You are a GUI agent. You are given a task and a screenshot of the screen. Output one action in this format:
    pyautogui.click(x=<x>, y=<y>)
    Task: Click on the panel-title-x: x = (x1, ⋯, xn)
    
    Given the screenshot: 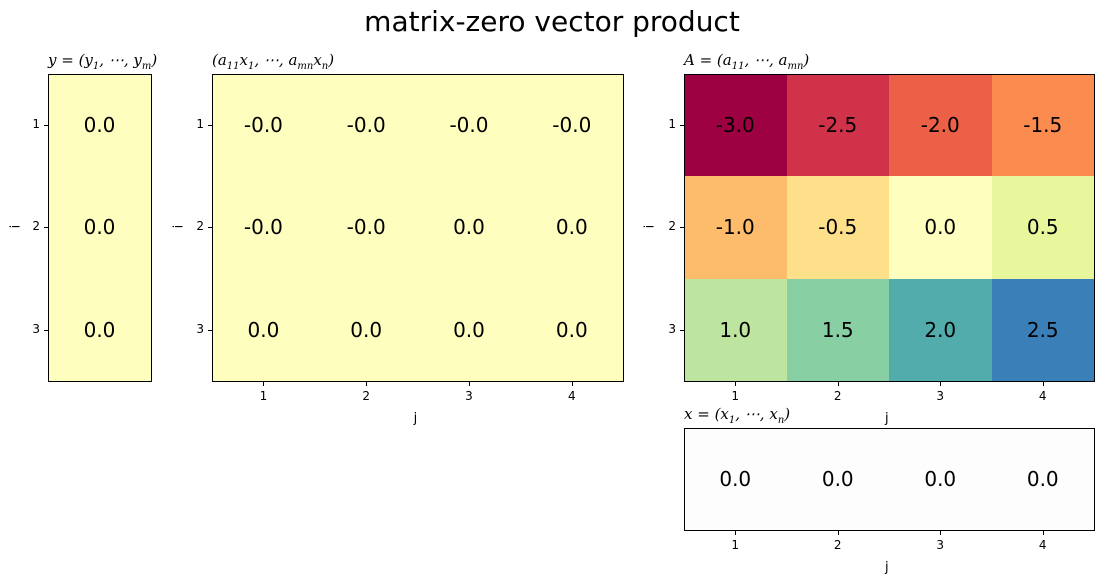 What is the action you would take?
    pyautogui.click(x=737, y=415)
    